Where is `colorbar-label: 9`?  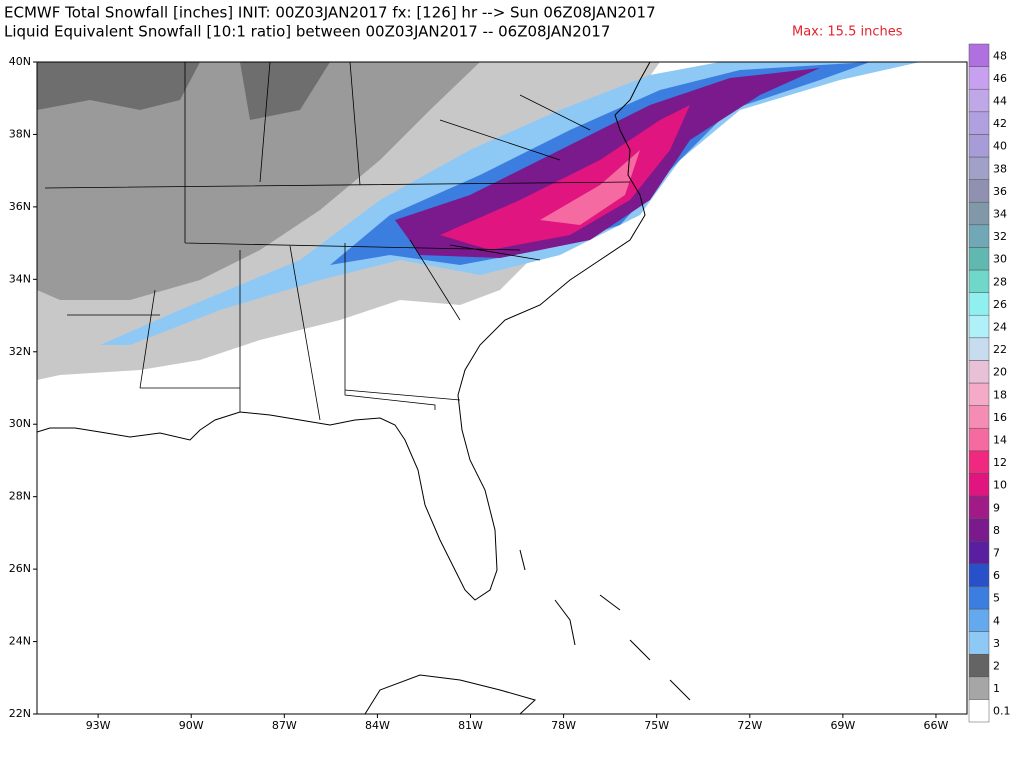 colorbar-label: 9 is located at coordinates (996, 507).